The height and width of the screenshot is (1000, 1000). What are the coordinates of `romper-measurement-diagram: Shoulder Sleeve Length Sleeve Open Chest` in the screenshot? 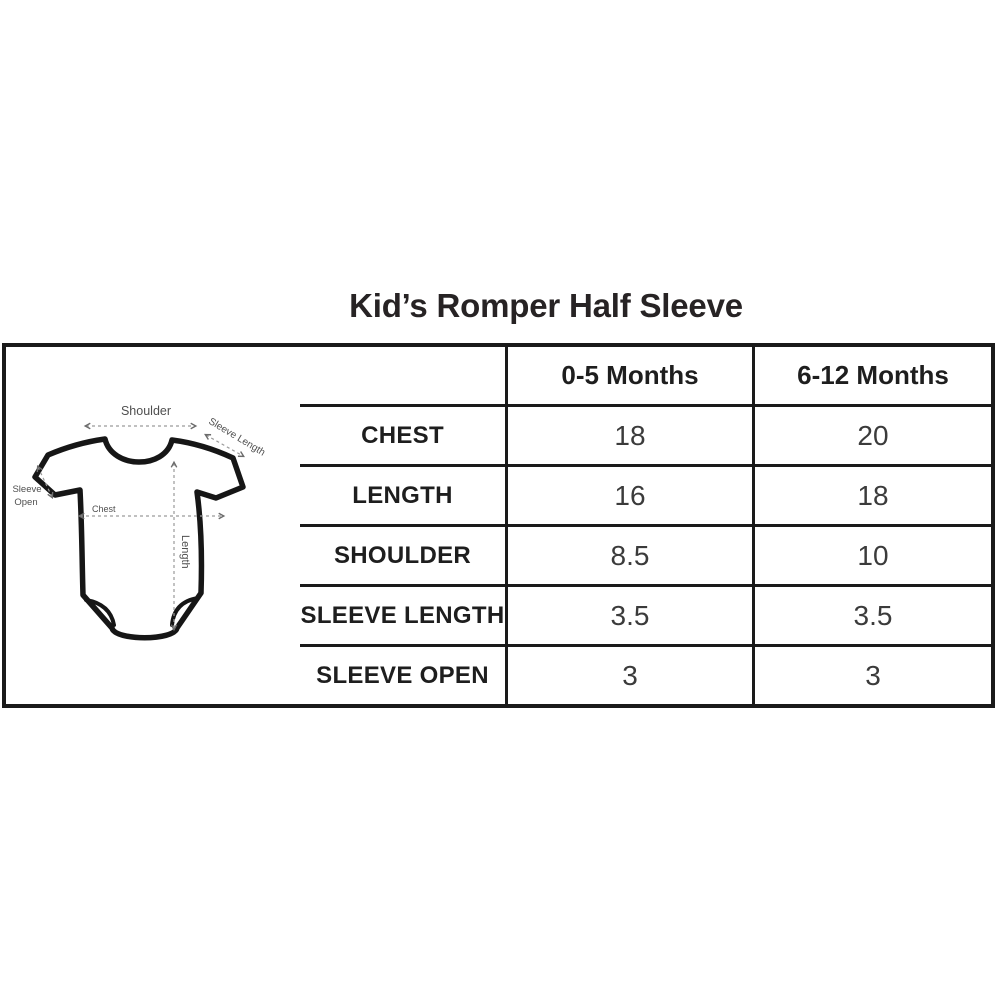 It's located at (153, 525).